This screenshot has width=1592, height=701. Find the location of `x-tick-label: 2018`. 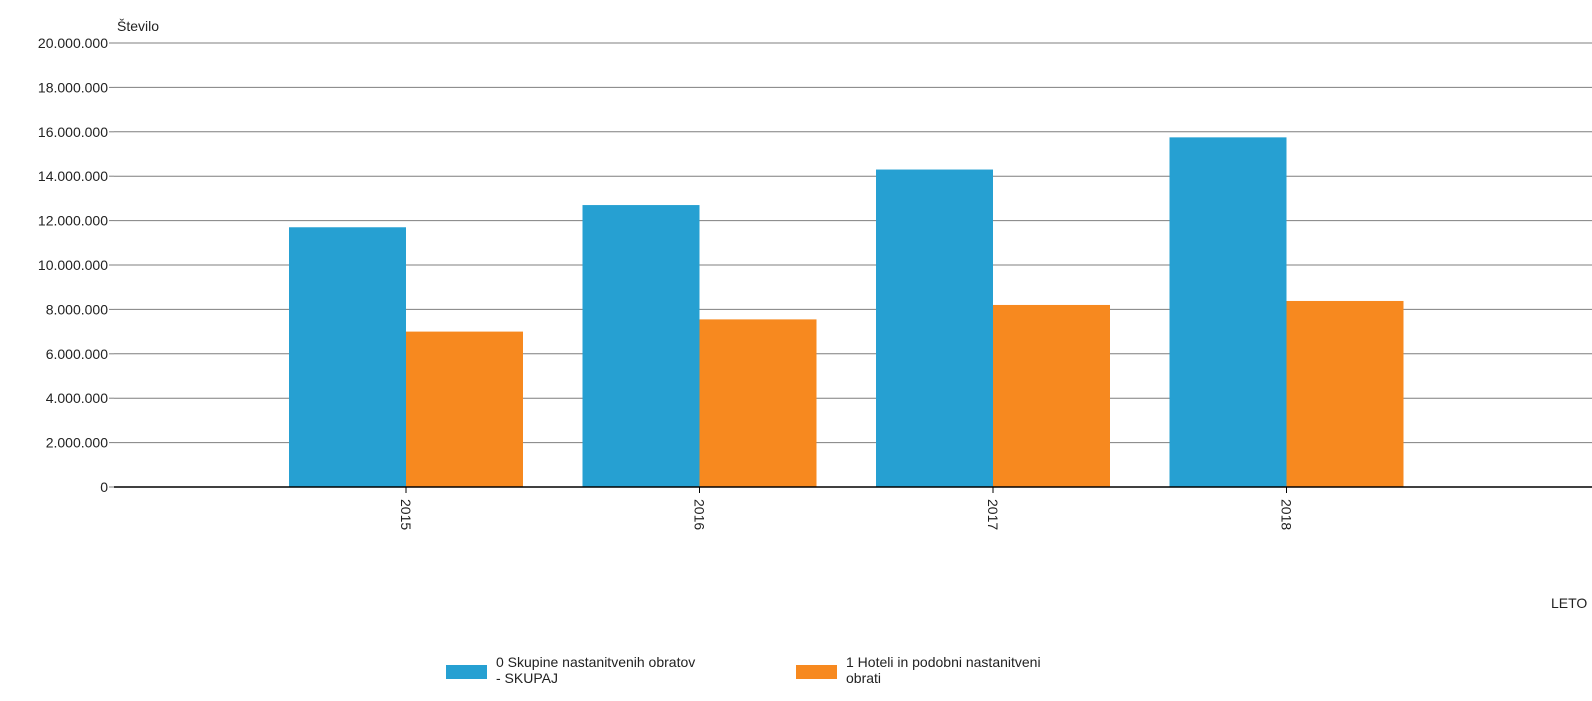

x-tick-label: 2018 is located at coordinates (1287, 514).